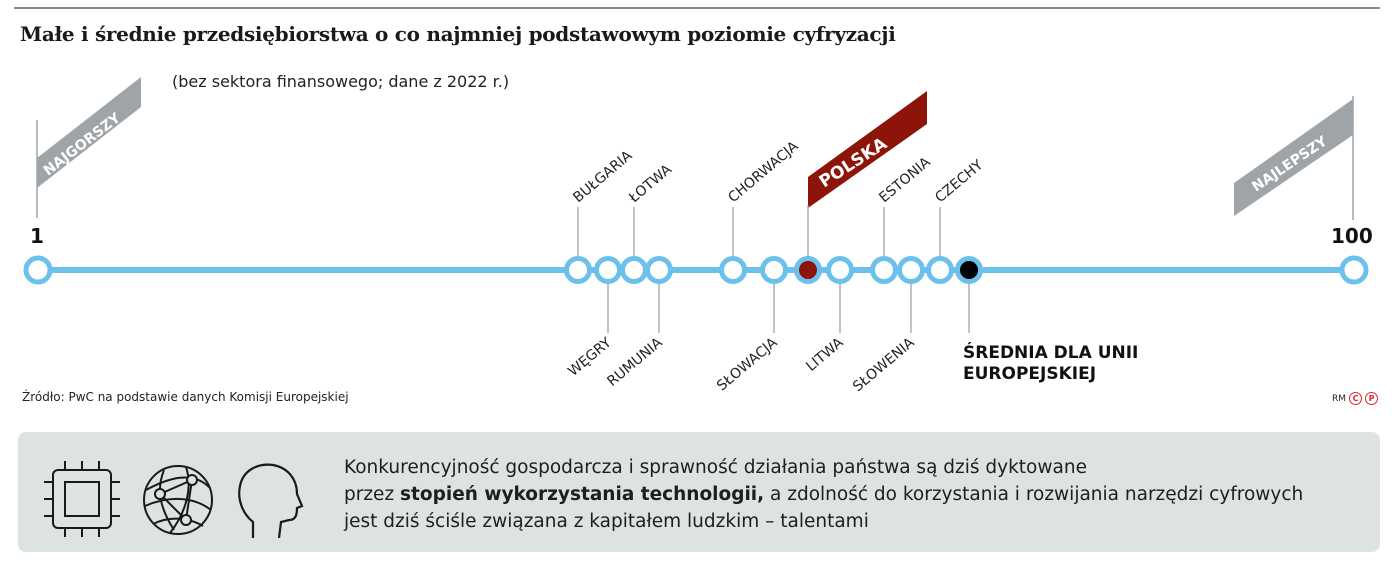 The image size is (1400, 564). I want to click on top-rule, so click(697, 8).